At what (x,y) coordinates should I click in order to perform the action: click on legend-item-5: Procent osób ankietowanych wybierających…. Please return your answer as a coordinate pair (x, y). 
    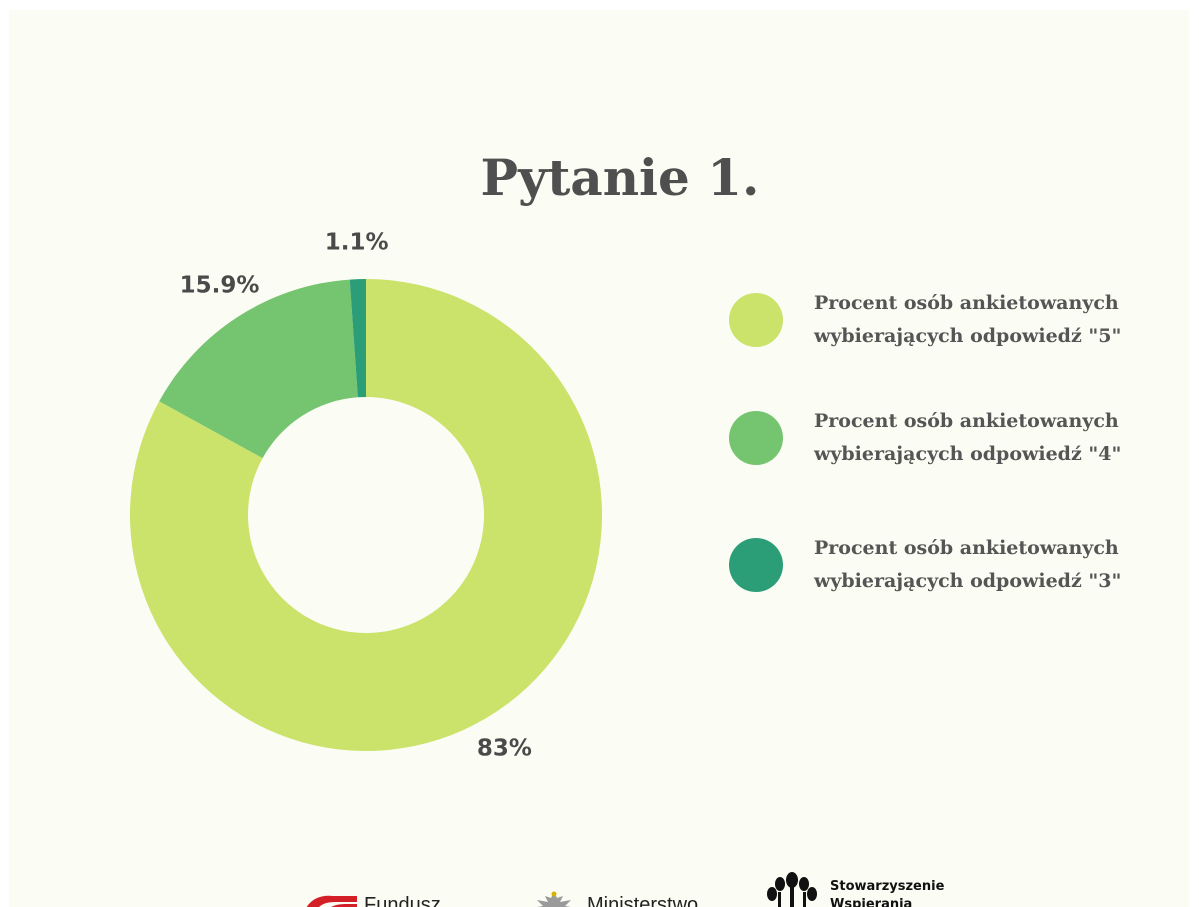
    Looking at the image, I should click on (936, 320).